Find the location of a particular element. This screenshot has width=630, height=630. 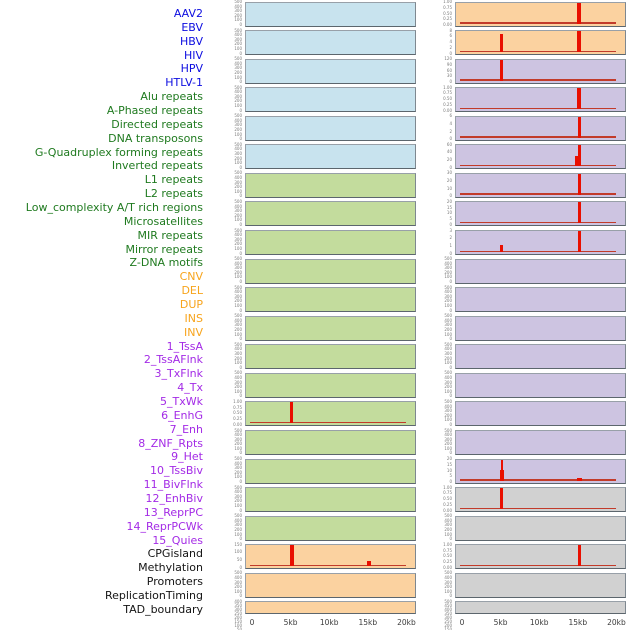

track-label-l1-repeats: L1 repeats is located at coordinates (173, 180).